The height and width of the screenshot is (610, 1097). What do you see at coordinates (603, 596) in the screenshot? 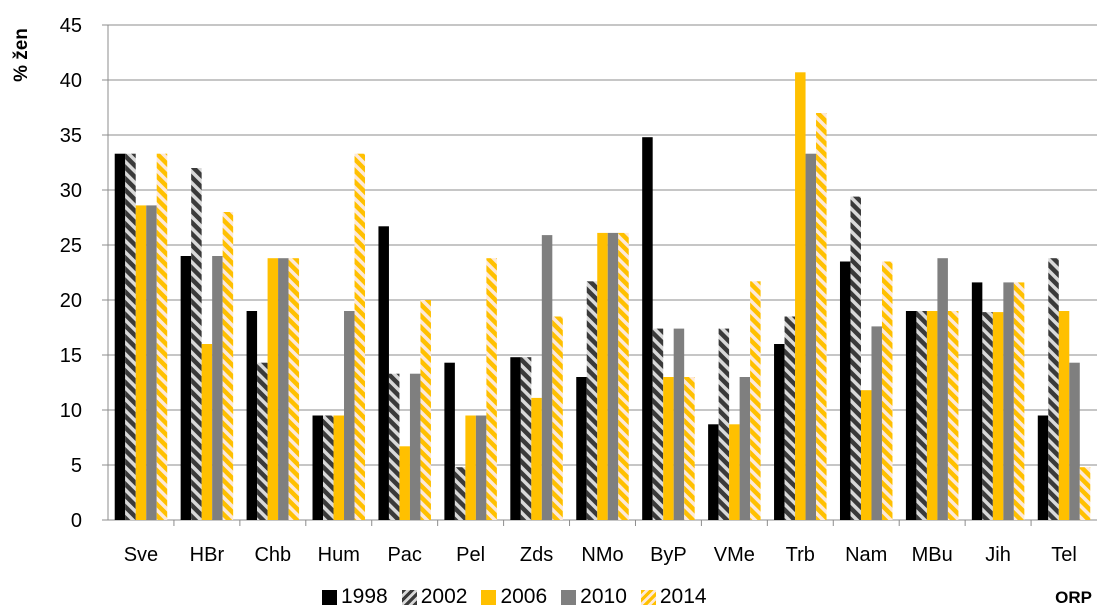
I see `legend-label: 2010` at bounding box center [603, 596].